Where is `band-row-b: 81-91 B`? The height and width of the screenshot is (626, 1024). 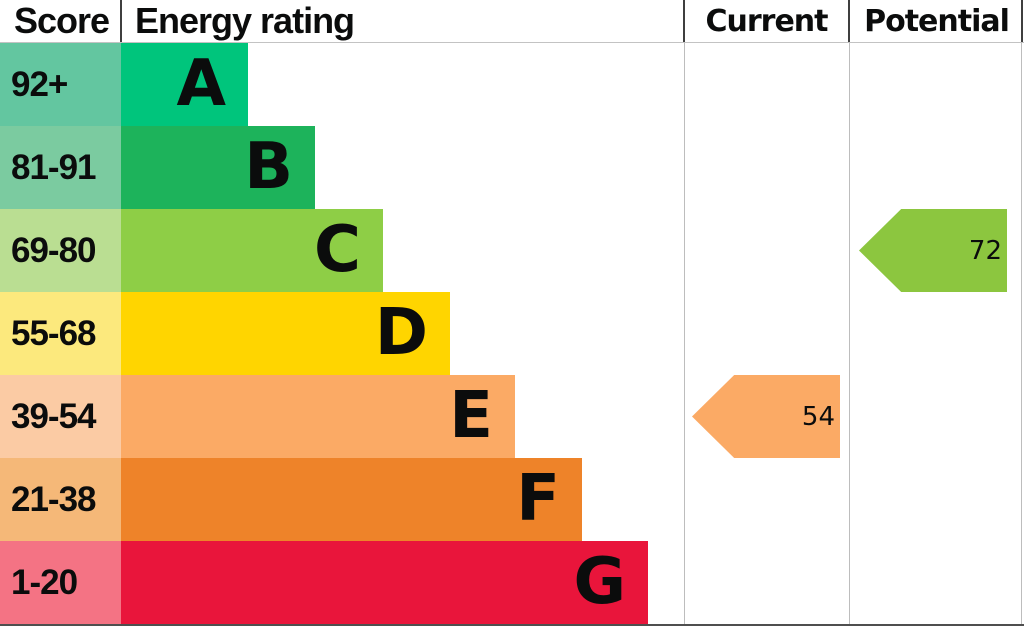 band-row-b: 81-91 B is located at coordinates (342, 167).